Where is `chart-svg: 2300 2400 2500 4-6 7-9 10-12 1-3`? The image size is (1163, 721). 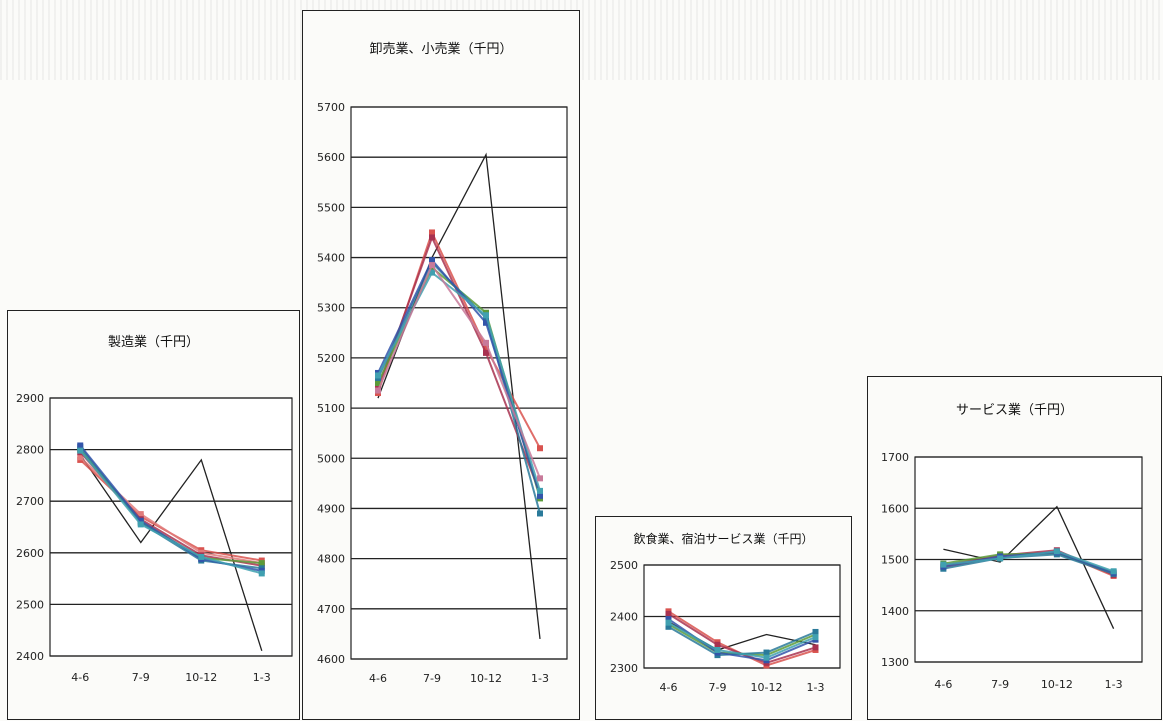
chart-svg: 2300 2400 2500 4-6 7-9 10-12 1-3 is located at coordinates (725, 626).